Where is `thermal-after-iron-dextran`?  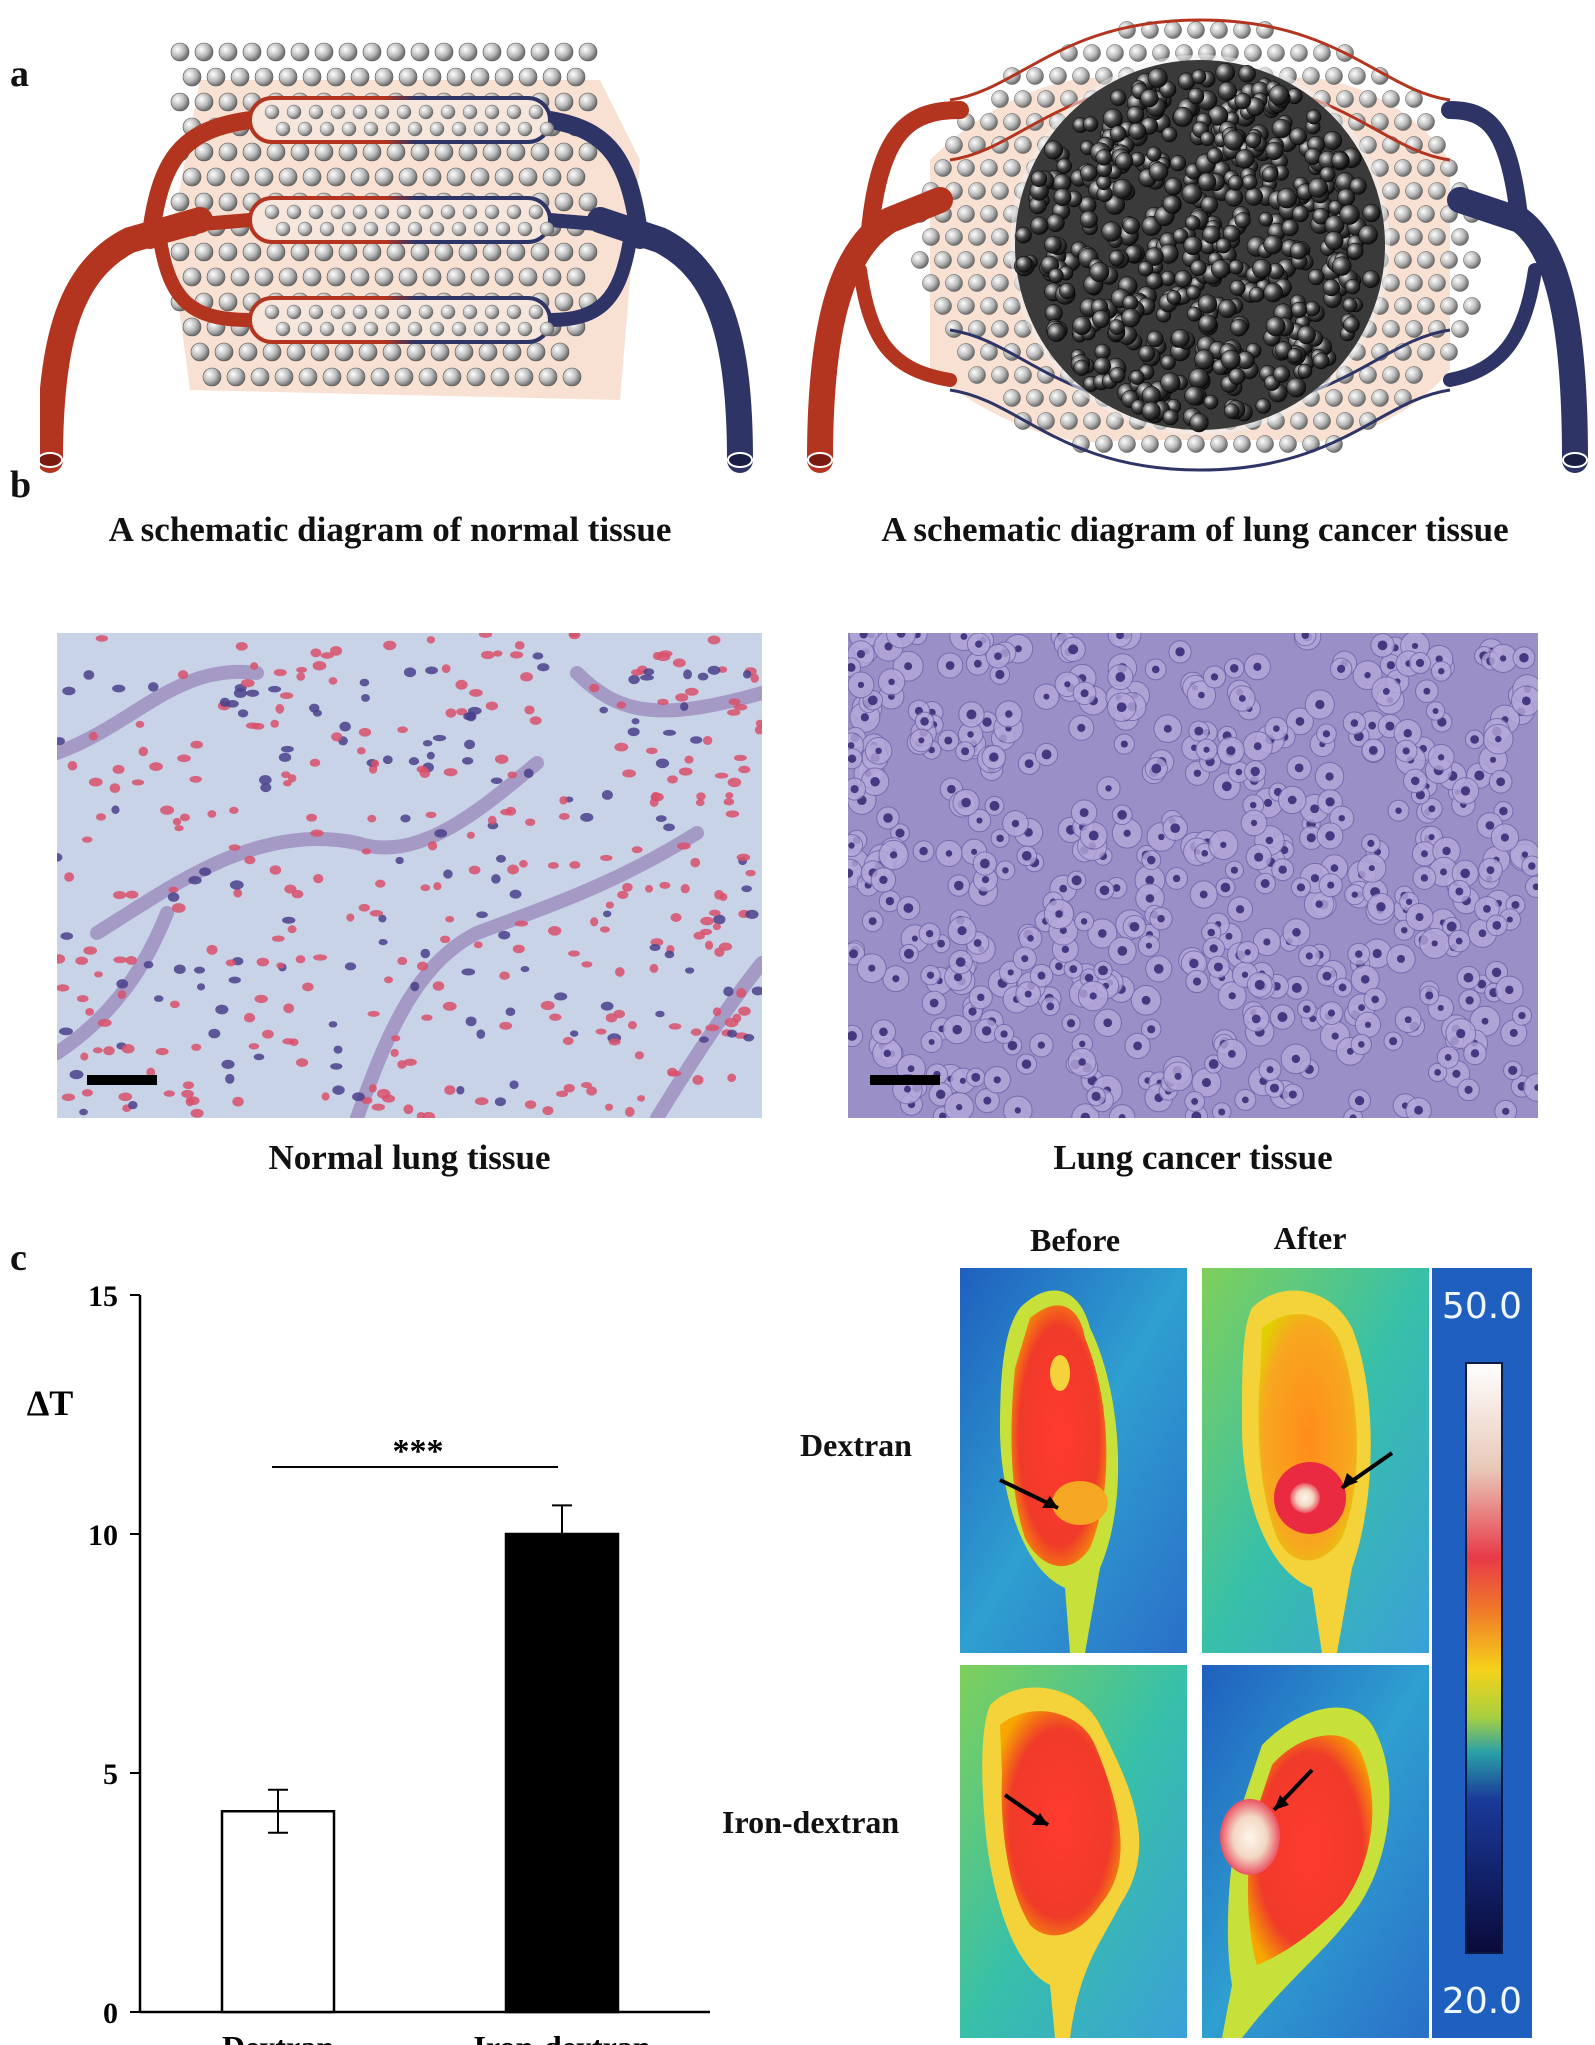
thermal-after-iron-dextran is located at coordinates (1315, 1851).